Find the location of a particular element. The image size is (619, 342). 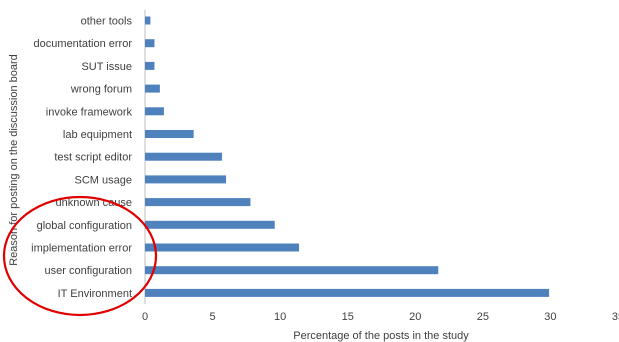

category-label: other tools is located at coordinates (107, 22).